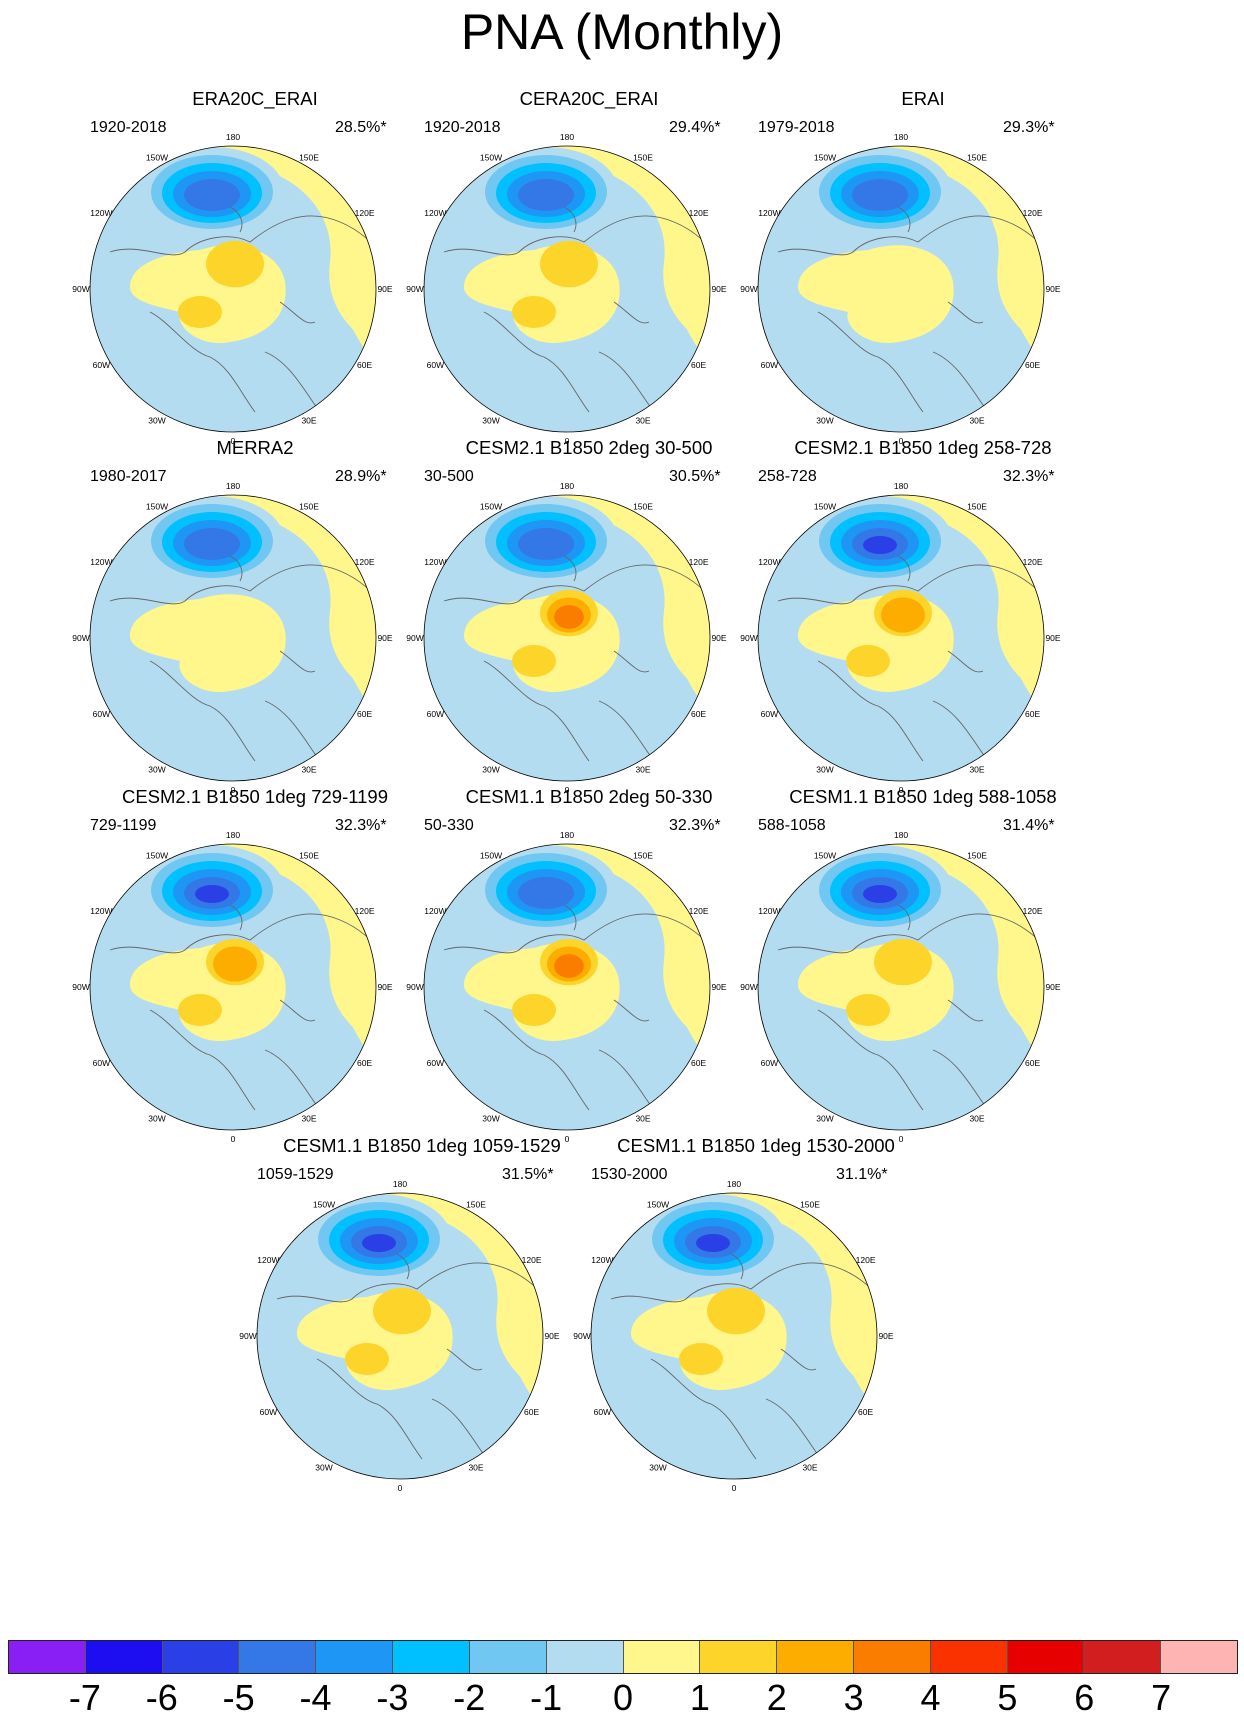  What do you see at coordinates (422, 1145) in the screenshot?
I see `panel-title: CESM1.1 B1850 1deg 1059-1529` at bounding box center [422, 1145].